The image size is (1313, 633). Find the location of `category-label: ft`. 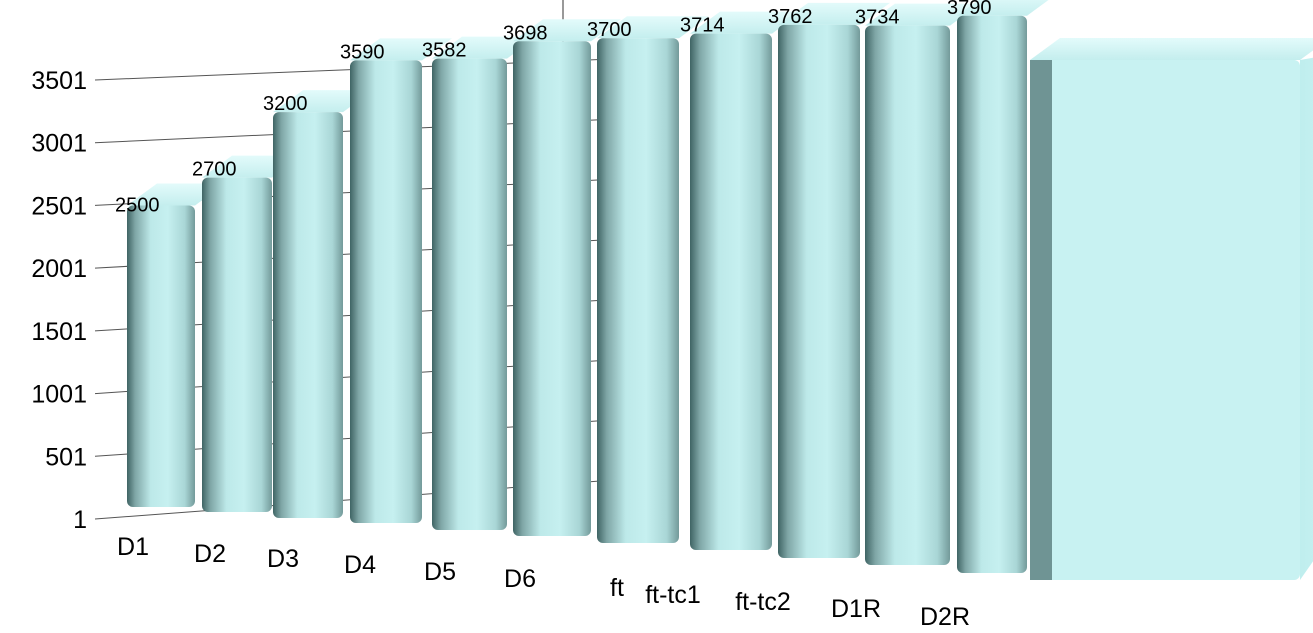

category-label: ft is located at coordinates (617, 588).